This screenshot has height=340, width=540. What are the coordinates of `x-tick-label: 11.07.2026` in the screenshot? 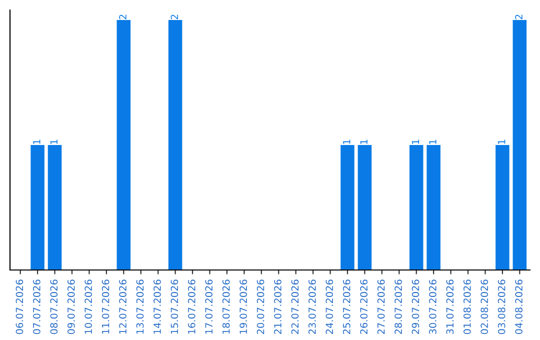 It's located at (106, 307).